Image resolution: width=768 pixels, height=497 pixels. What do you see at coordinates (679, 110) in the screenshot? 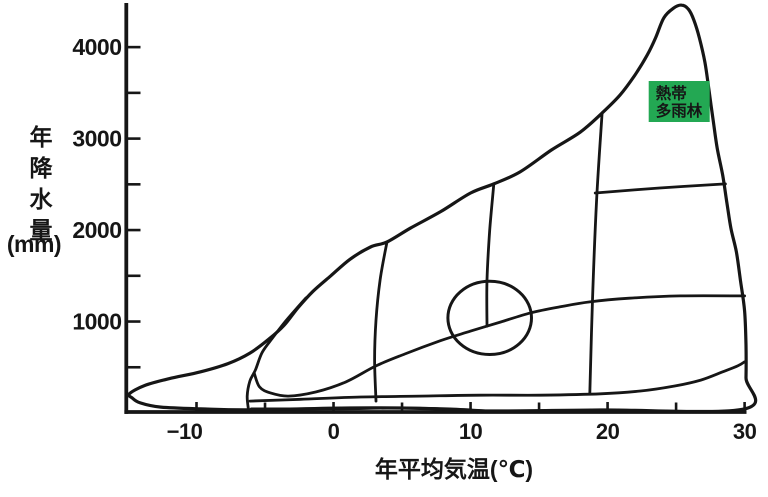
I see `badge-line-2: 多雨林` at bounding box center [679, 110].